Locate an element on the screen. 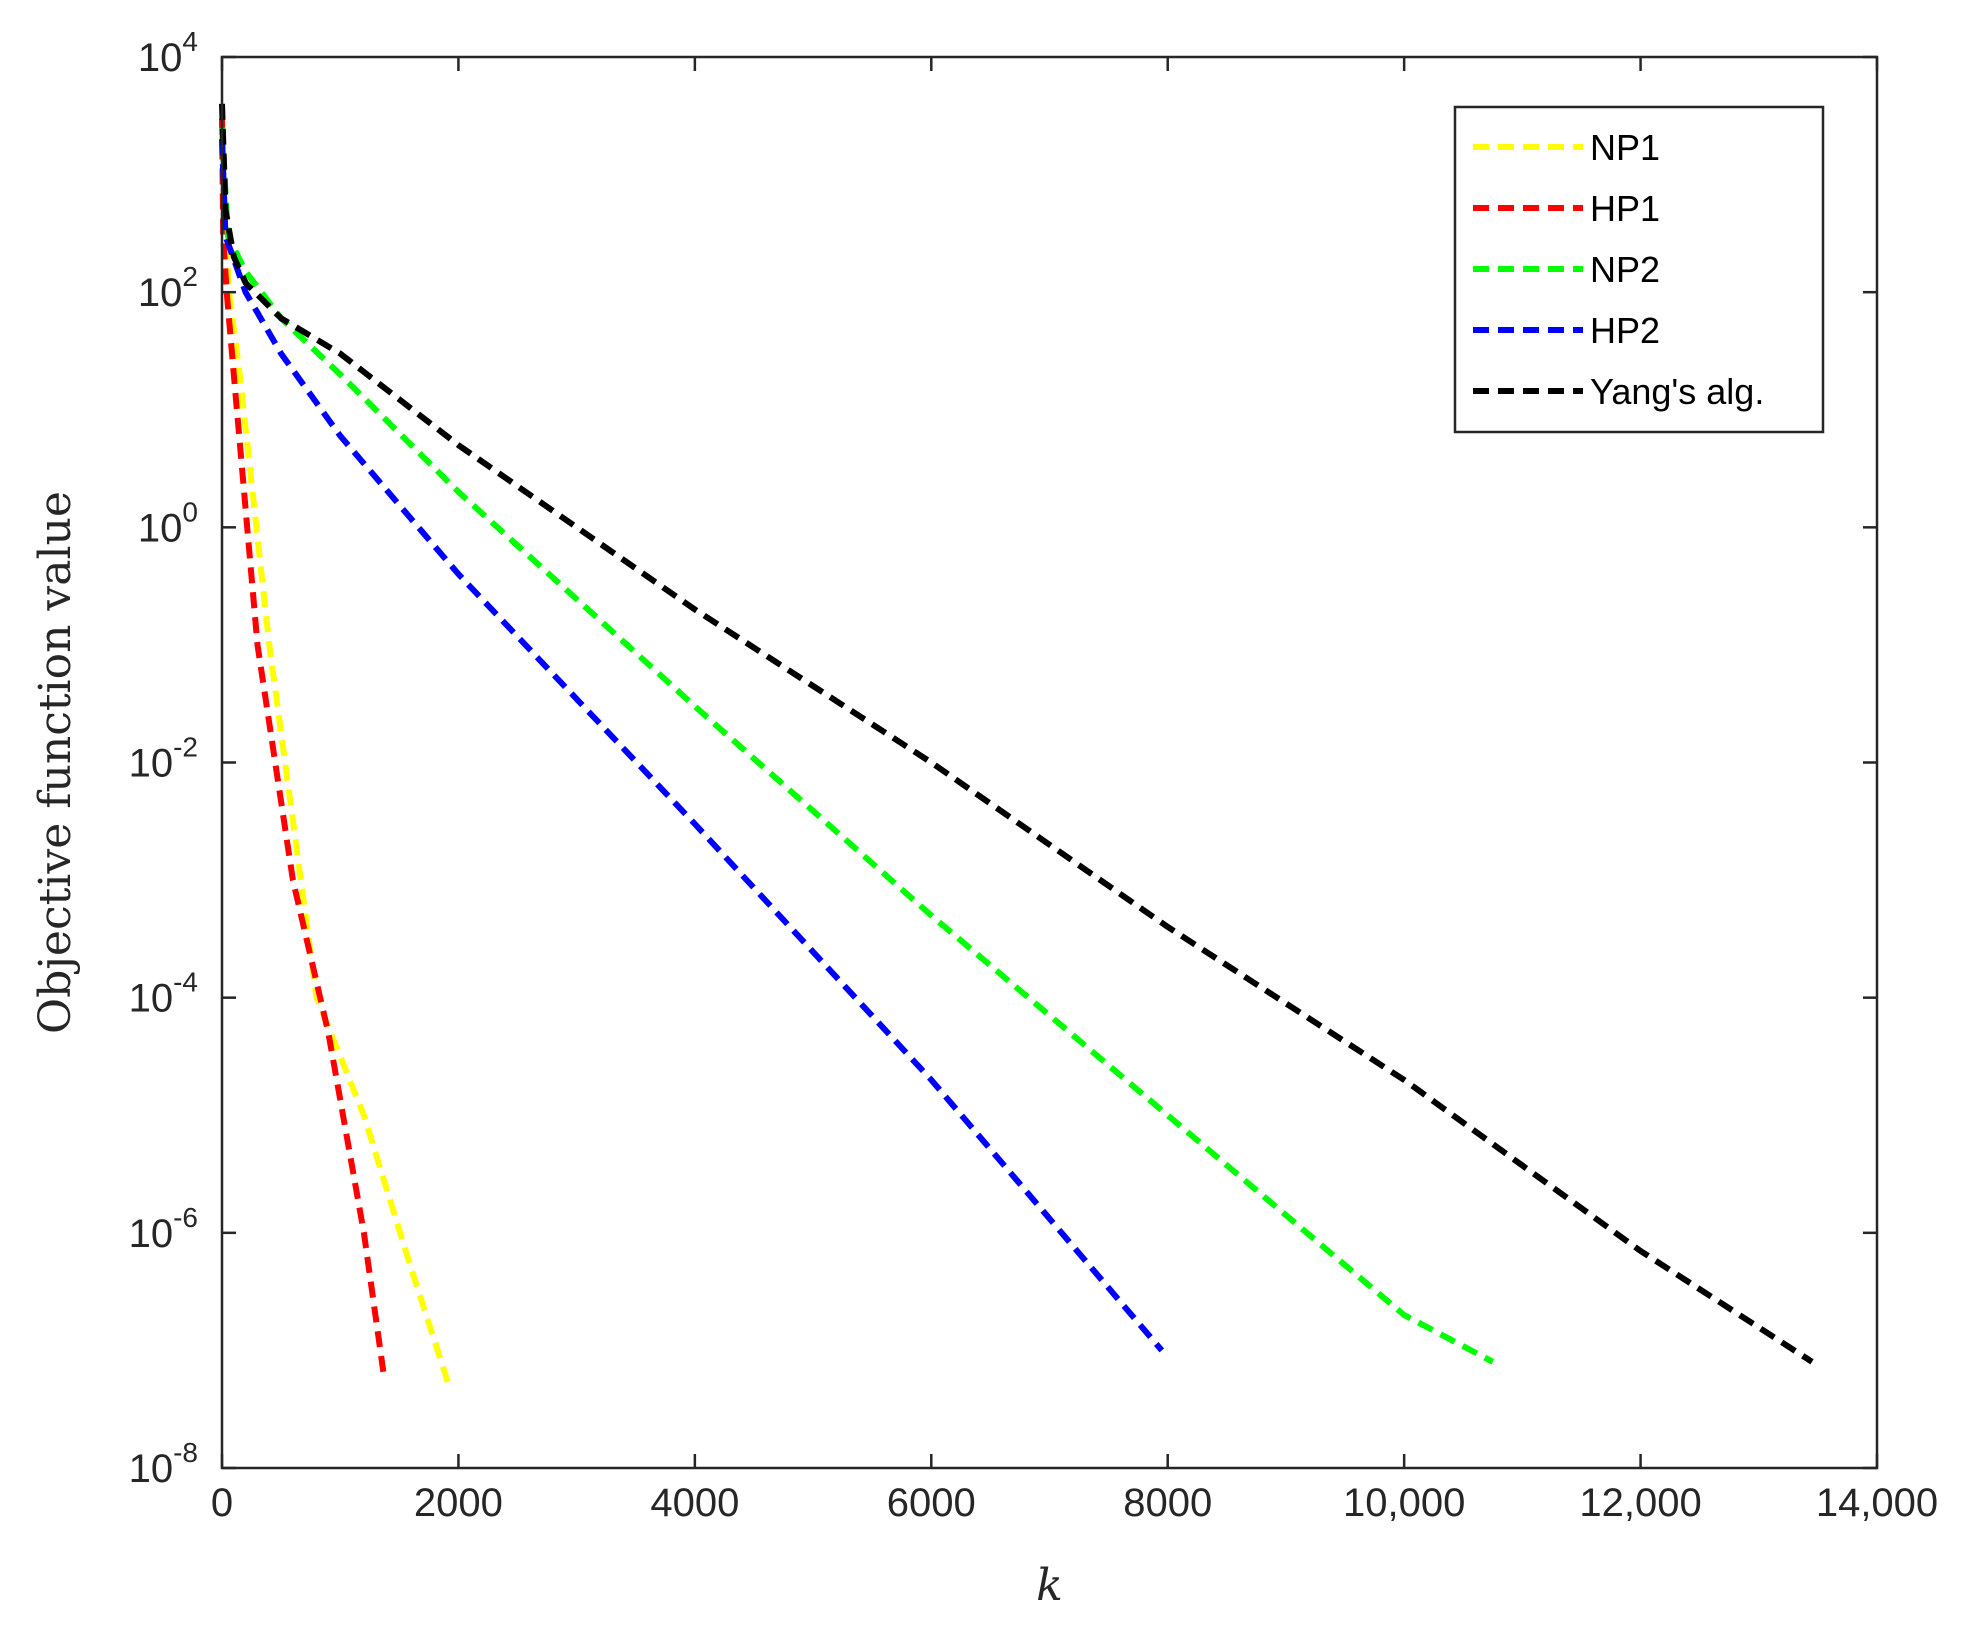  y-tick-label-4: 10⁰ is located at coordinates (168, 523).